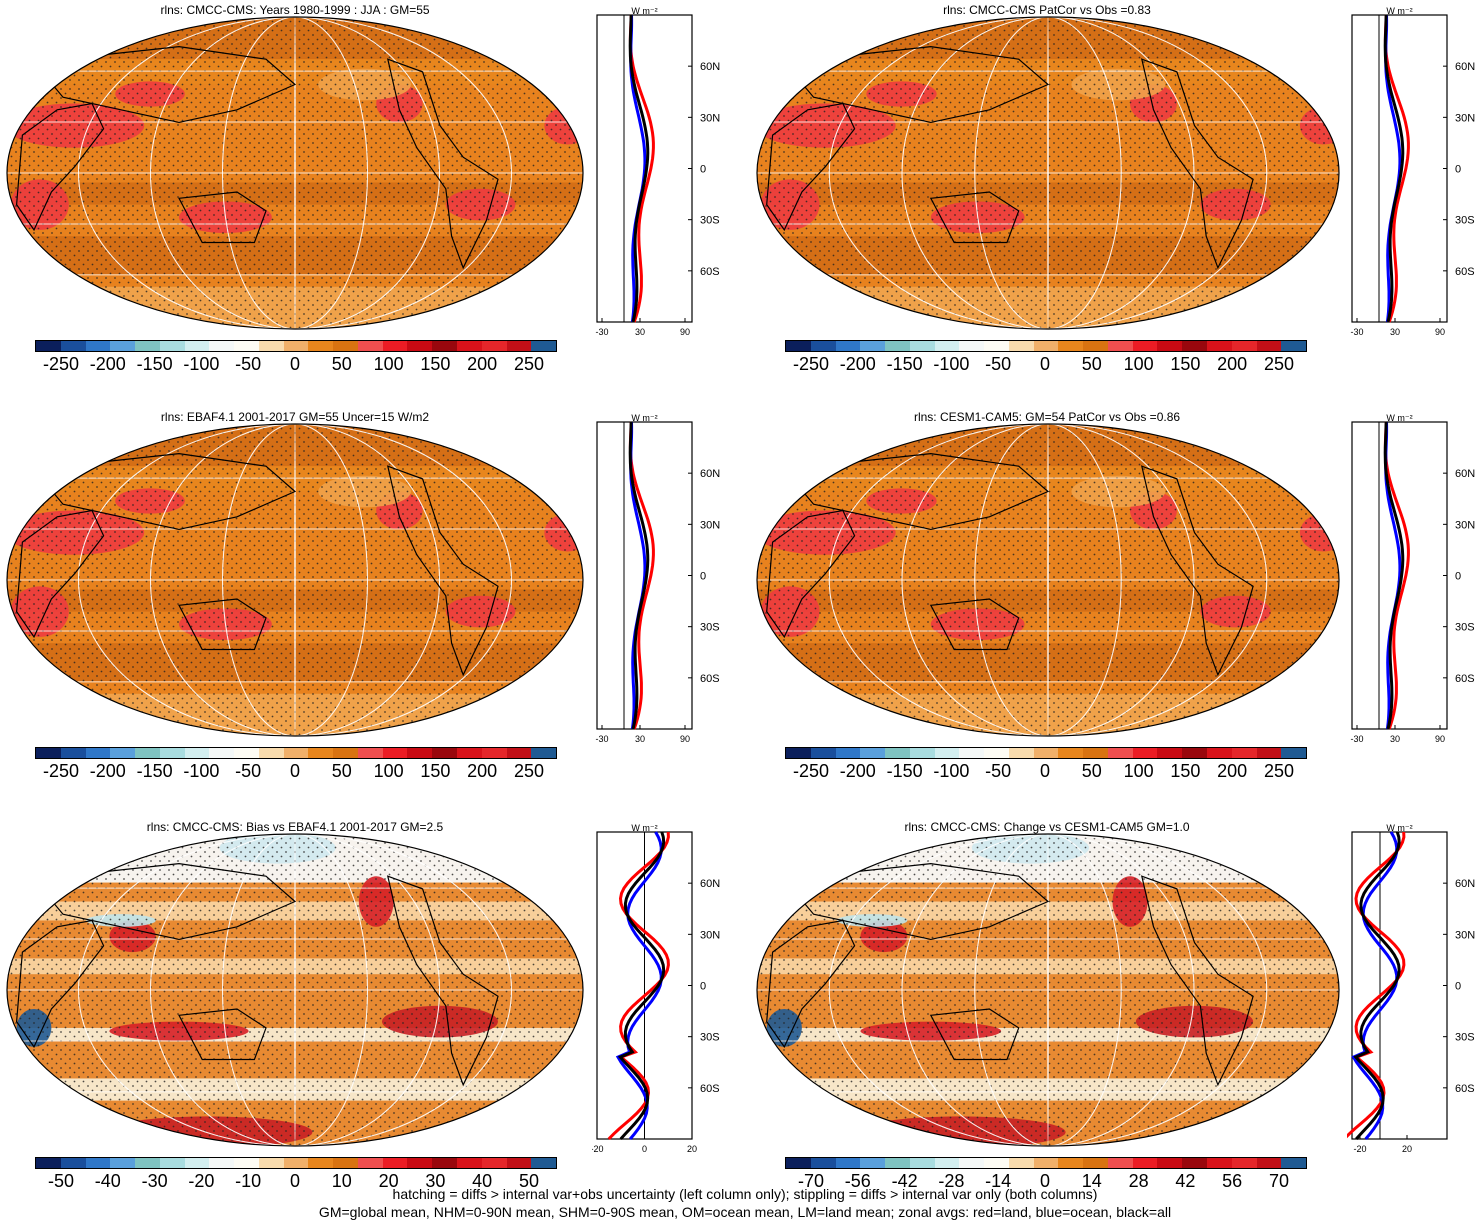  Describe the element at coordinates (1185, 1181) in the screenshot. I see `colorbar-label: 42` at that location.